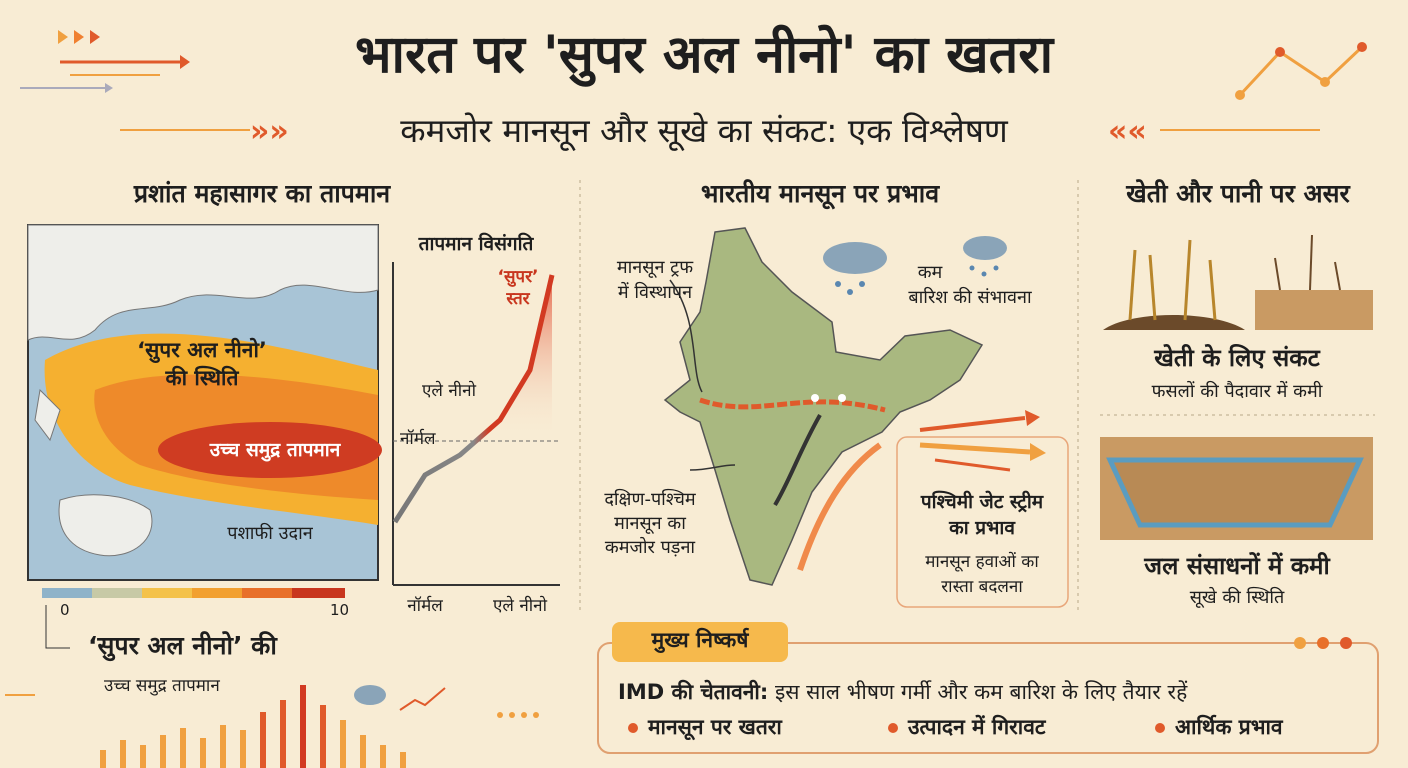  I want to click on warning-label: IMD की चेतावनी:, so click(693, 692).